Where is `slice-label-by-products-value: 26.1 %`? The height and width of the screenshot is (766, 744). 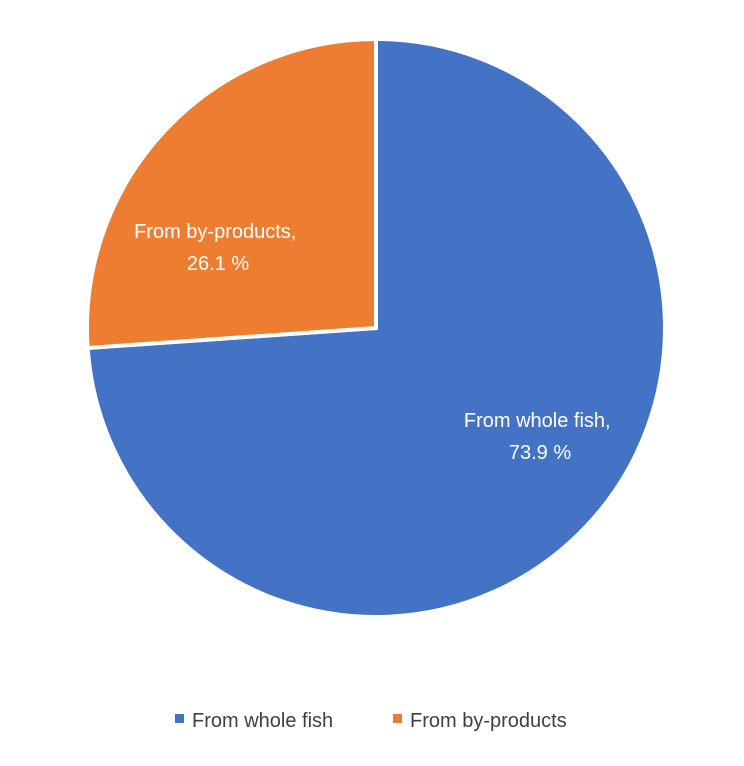
slice-label-by-products-value: 26.1 % is located at coordinates (218, 264).